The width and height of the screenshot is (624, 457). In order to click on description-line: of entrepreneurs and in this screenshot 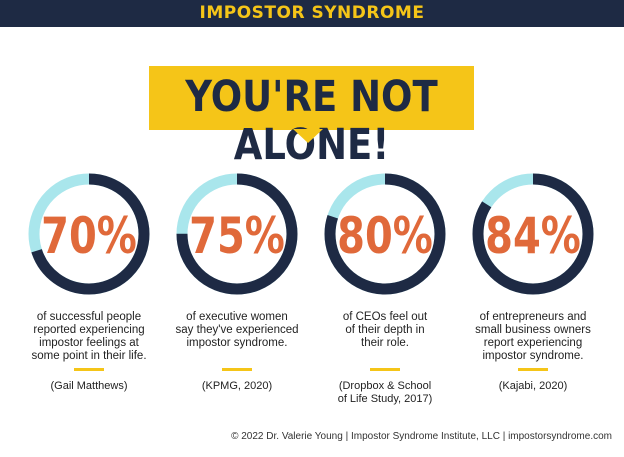, I will do `click(533, 317)`.